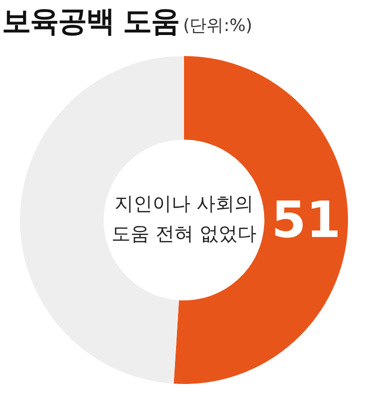  Describe the element at coordinates (217, 26) in the screenshot. I see `chart-subtitle: (단위:%)` at that location.